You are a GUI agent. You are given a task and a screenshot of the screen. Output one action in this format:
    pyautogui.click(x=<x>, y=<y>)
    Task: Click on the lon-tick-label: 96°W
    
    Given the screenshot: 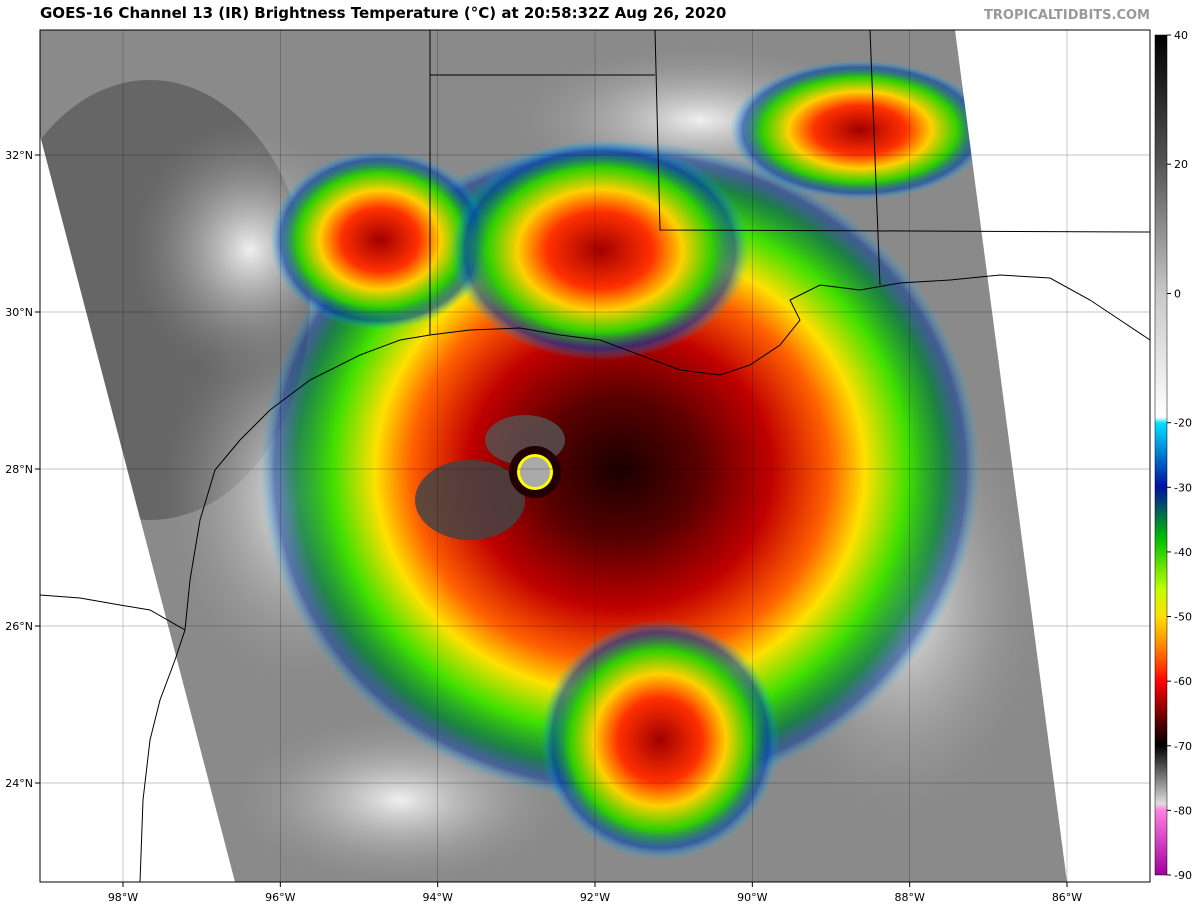 What is the action you would take?
    pyautogui.click(x=280, y=897)
    